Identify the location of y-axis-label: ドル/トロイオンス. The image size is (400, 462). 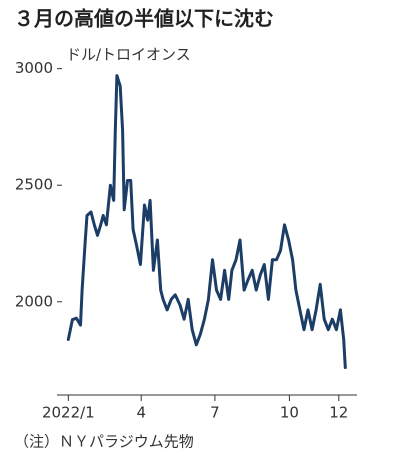
(128, 55).